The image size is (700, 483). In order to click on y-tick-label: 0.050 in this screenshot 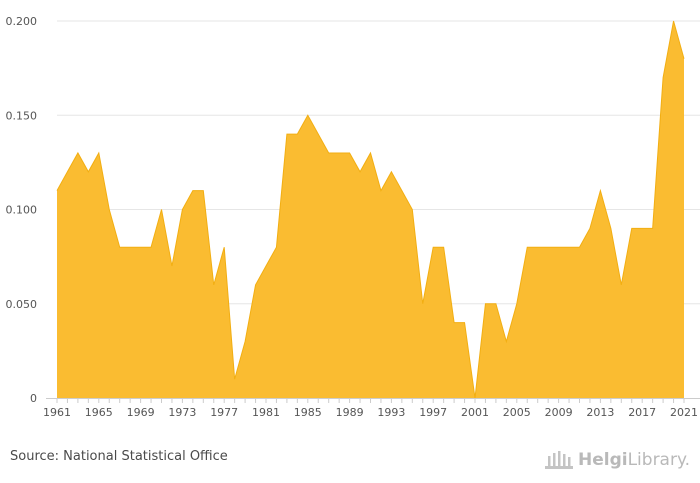, I will do `click(22, 304)`.